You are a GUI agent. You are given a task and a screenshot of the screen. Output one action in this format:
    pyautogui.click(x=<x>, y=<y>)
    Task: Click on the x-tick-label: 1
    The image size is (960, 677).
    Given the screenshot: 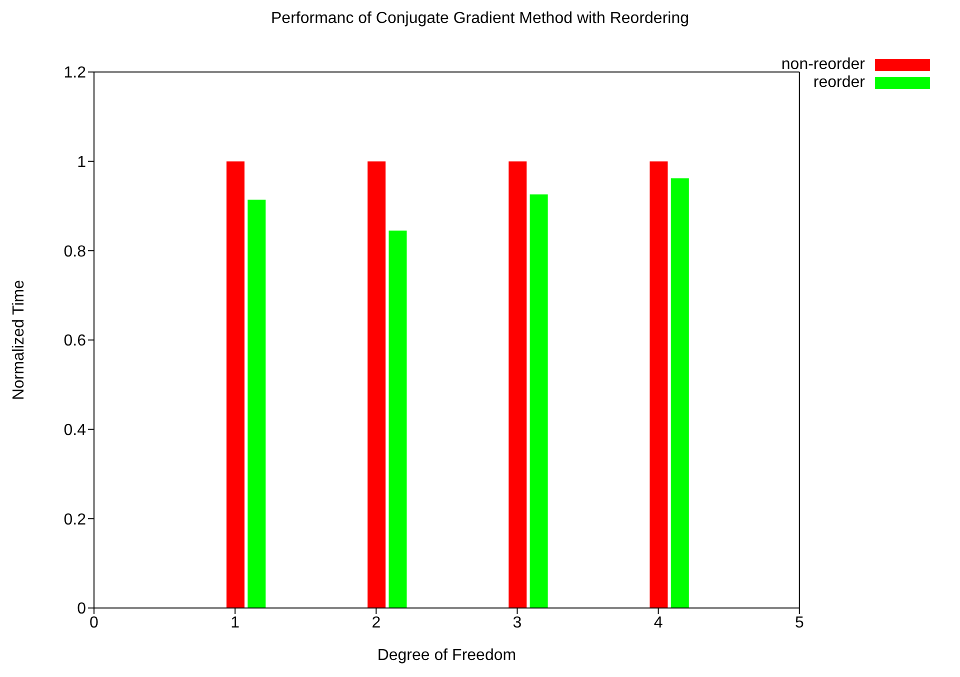 What is the action you would take?
    pyautogui.click(x=235, y=623)
    